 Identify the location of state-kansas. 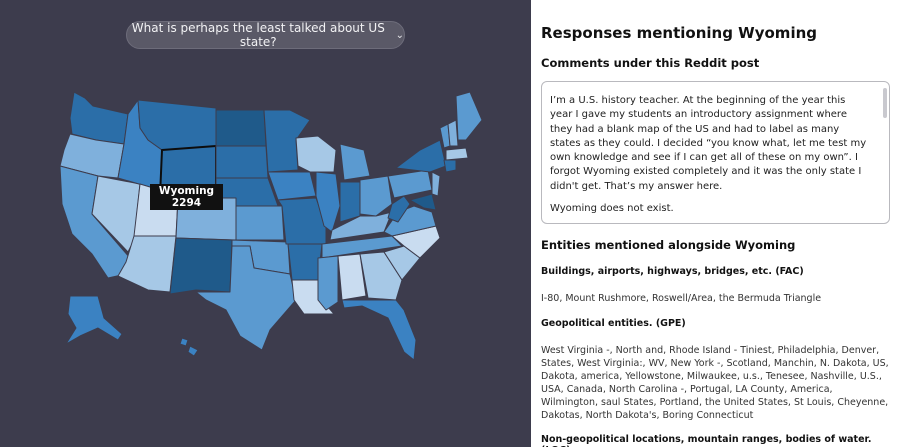
(260, 223).